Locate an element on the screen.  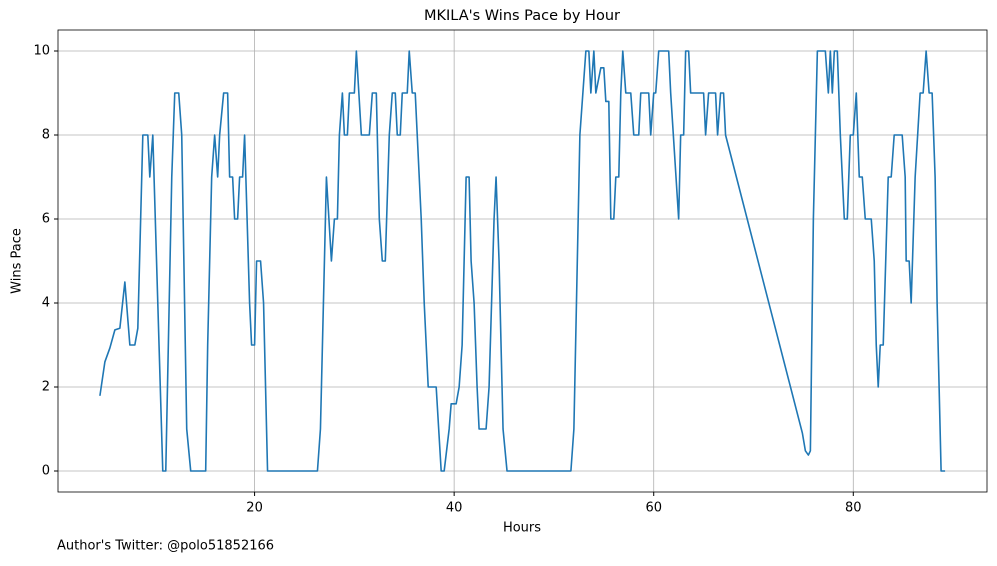
x-tick-label: 40 is located at coordinates (454, 508).